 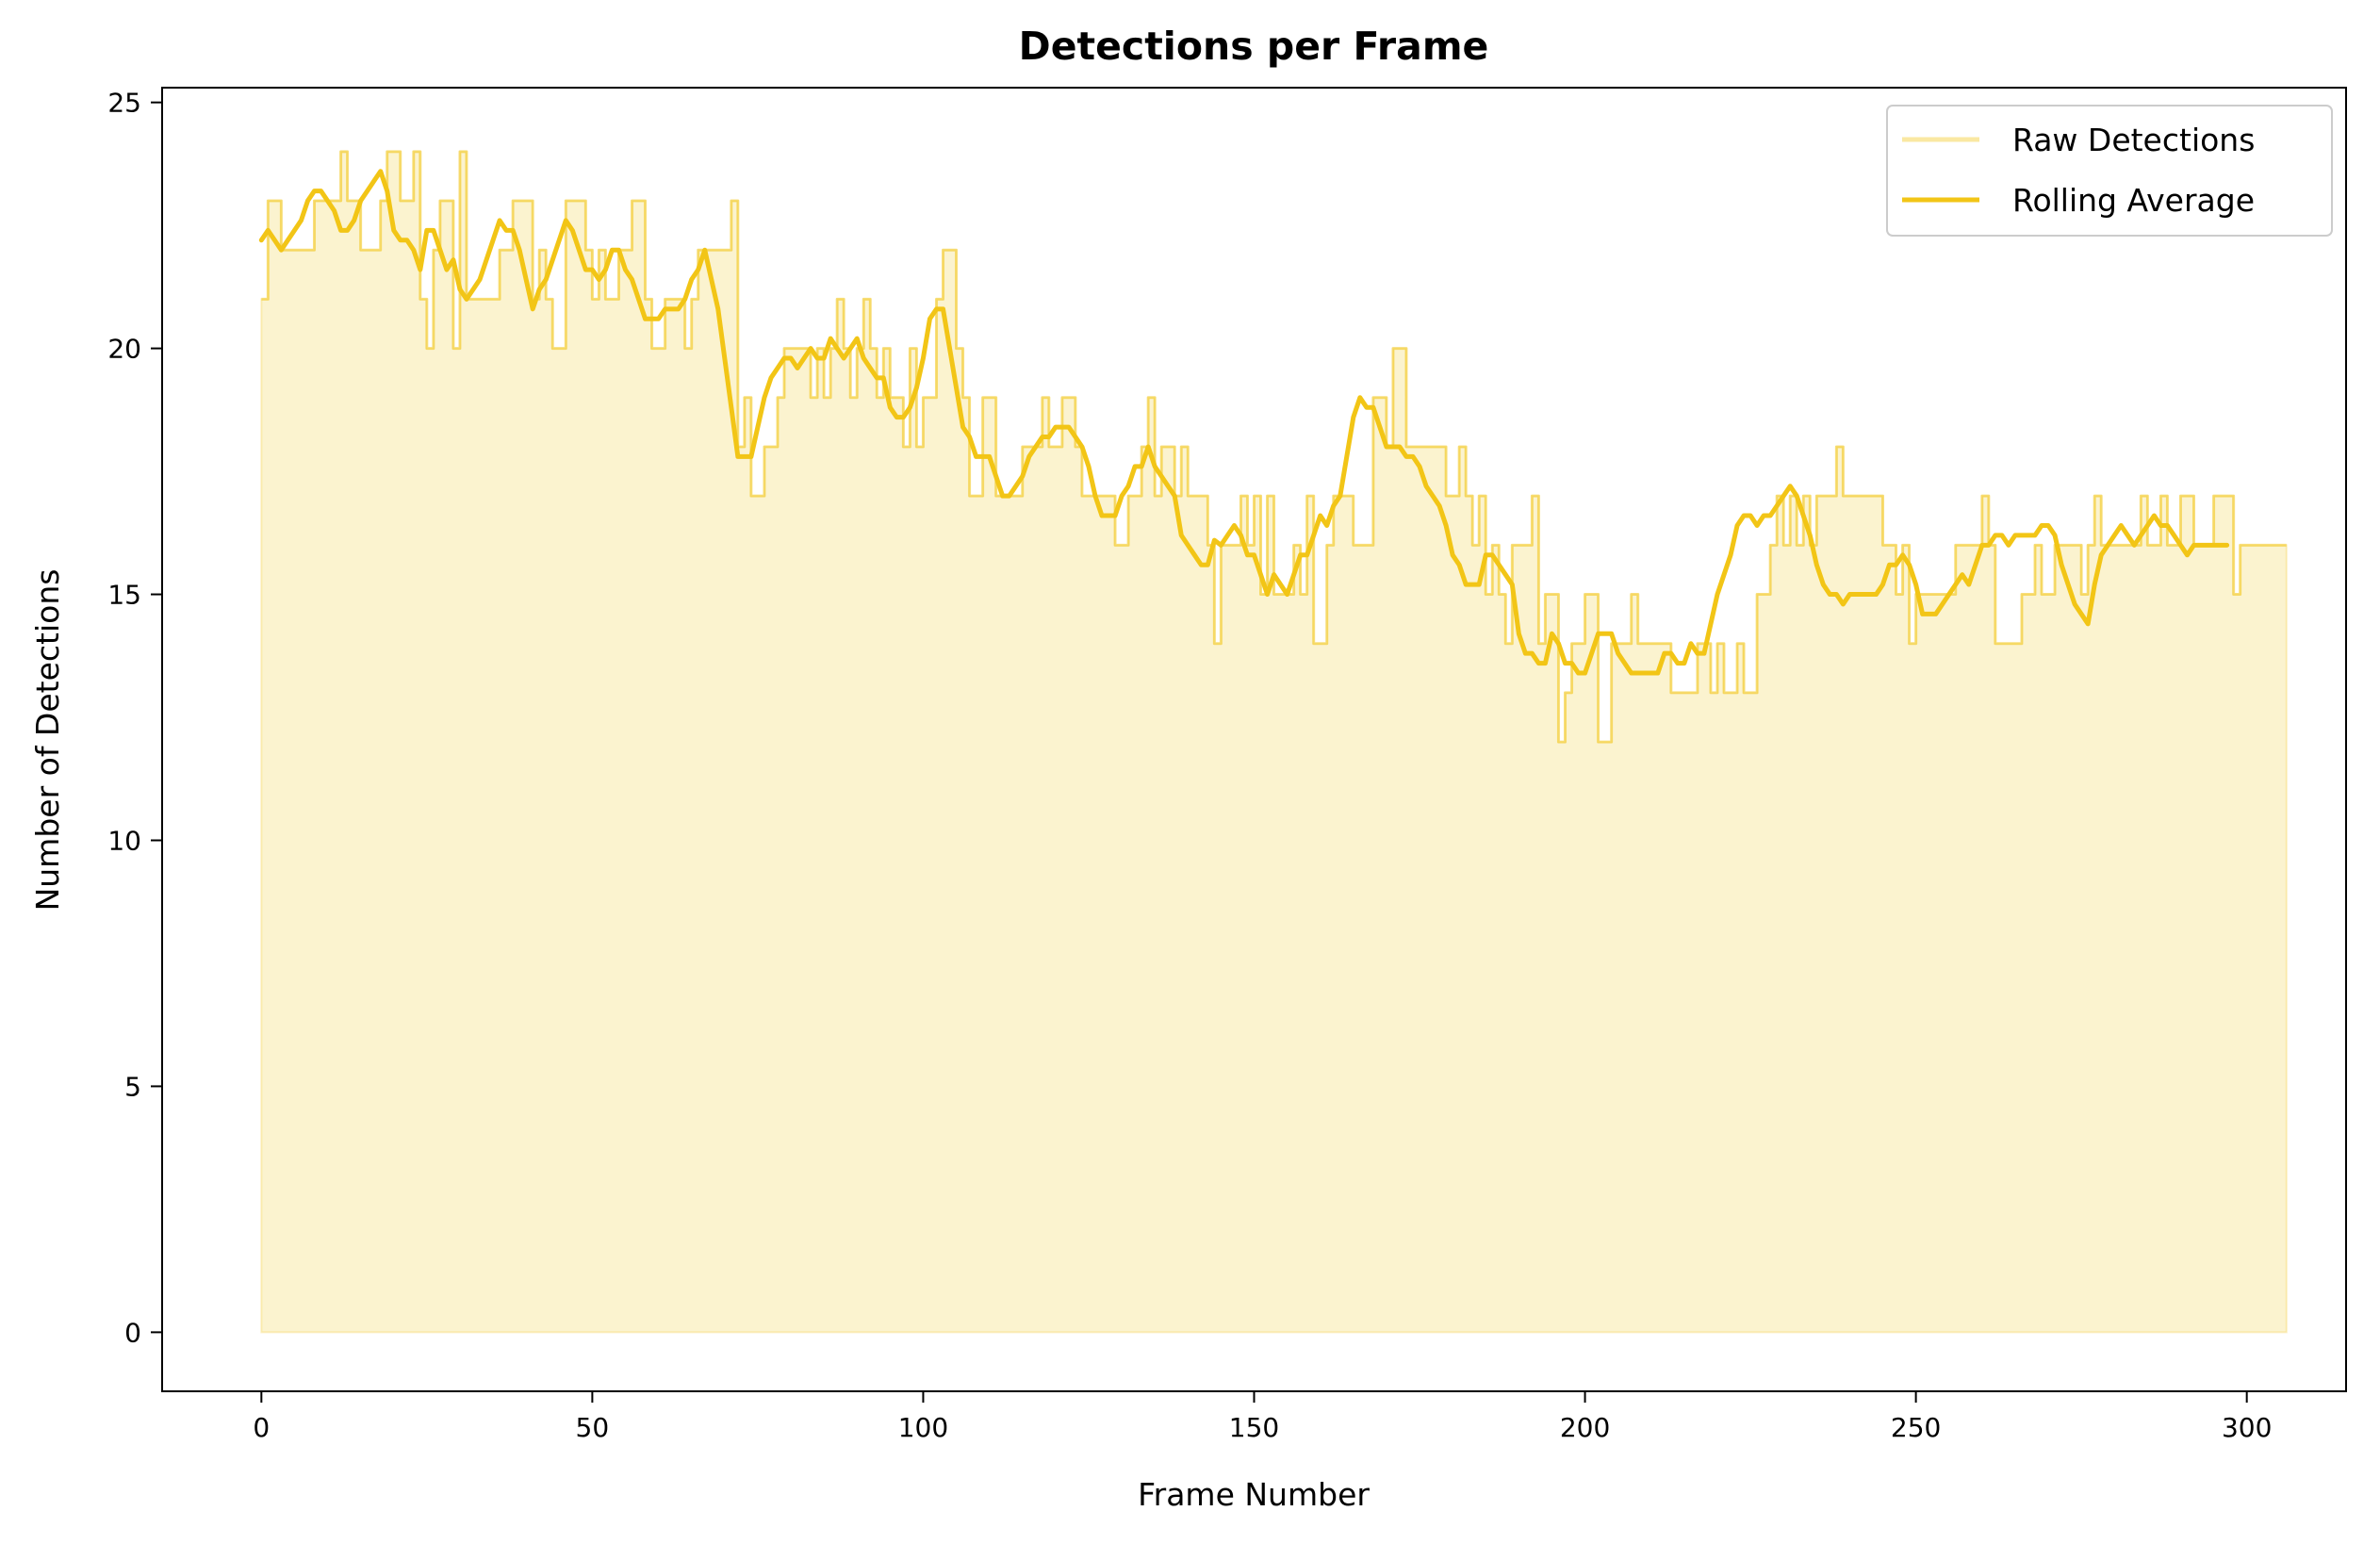 What do you see at coordinates (923, 1427) in the screenshot?
I see `x-tick-label: 100` at bounding box center [923, 1427].